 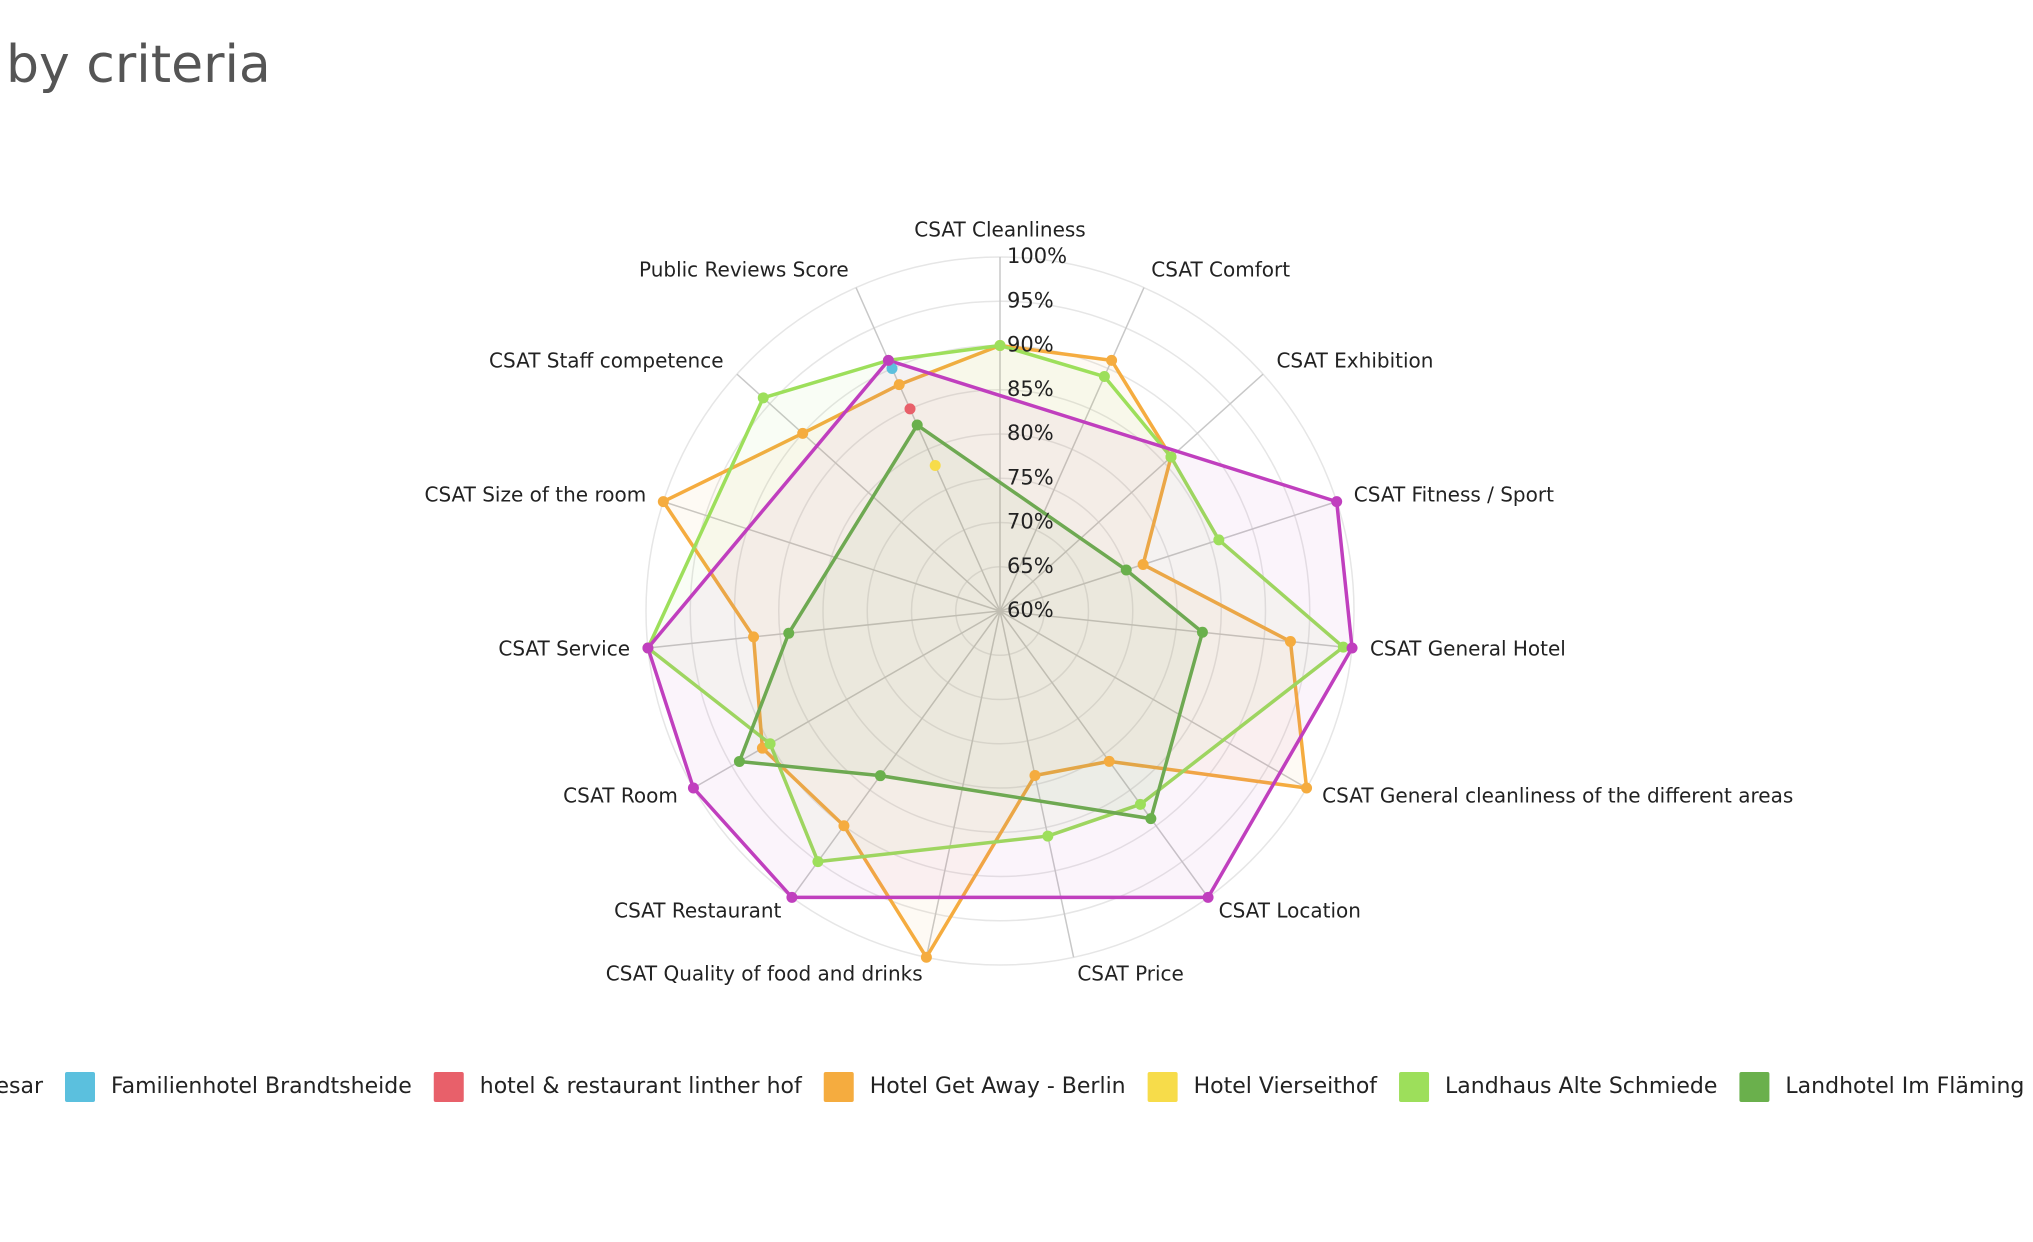 What do you see at coordinates (536, 495) in the screenshot?
I see `category-label: CSAT Size of the room` at bounding box center [536, 495].